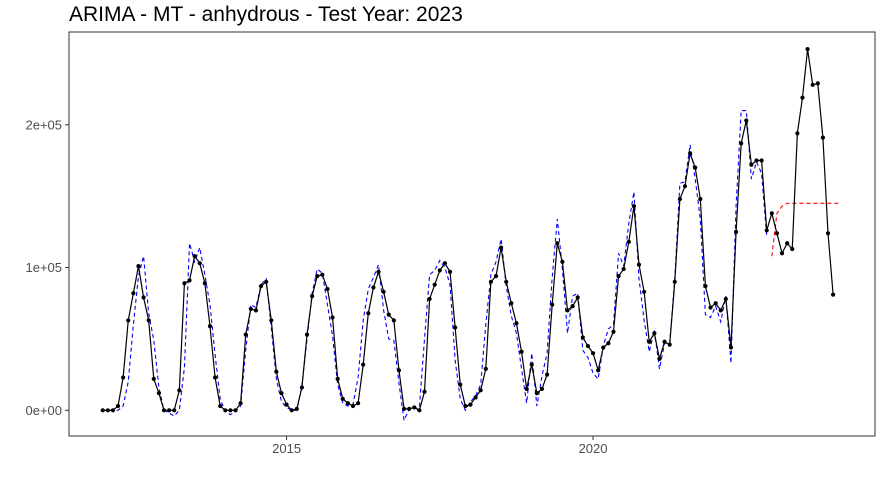 The image size is (880, 480). Describe the element at coordinates (805, 229) in the screenshot. I see `forecast-line` at that location.